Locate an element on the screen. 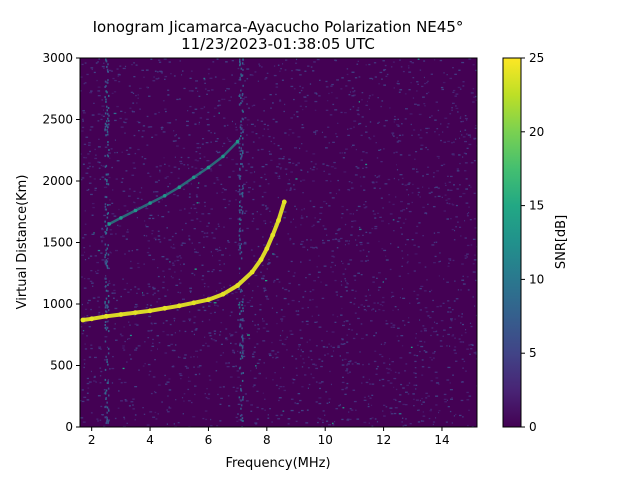  echo-trace-point is located at coordinates (121, 218).